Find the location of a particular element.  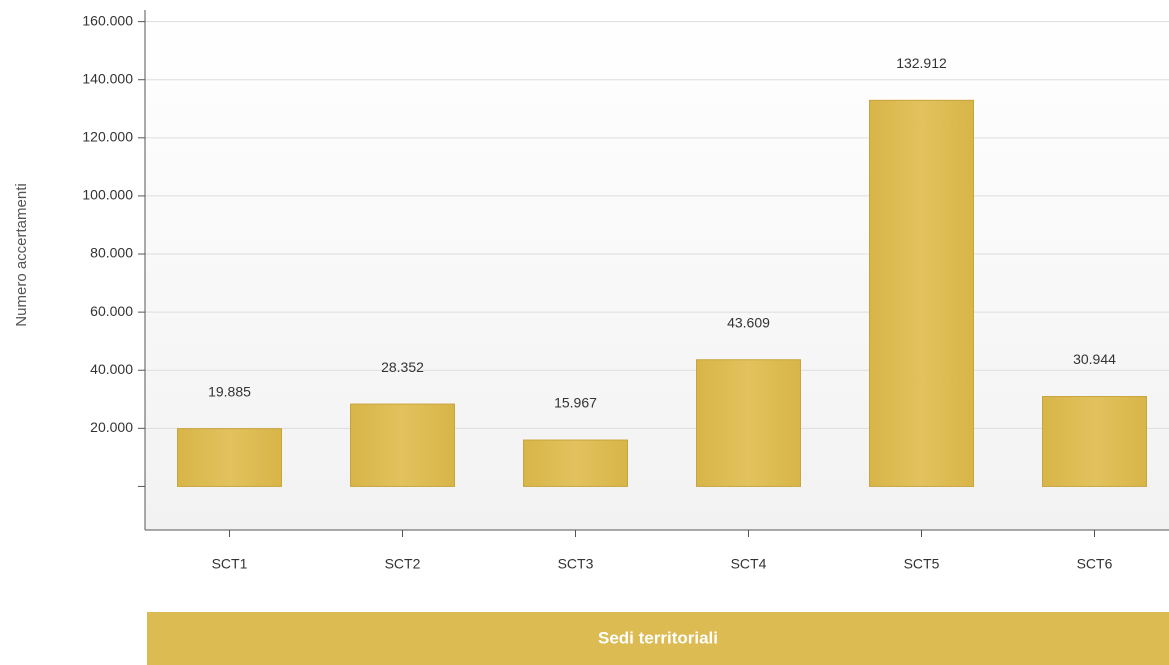

y-tick-label: 20.000 is located at coordinates (111, 427).